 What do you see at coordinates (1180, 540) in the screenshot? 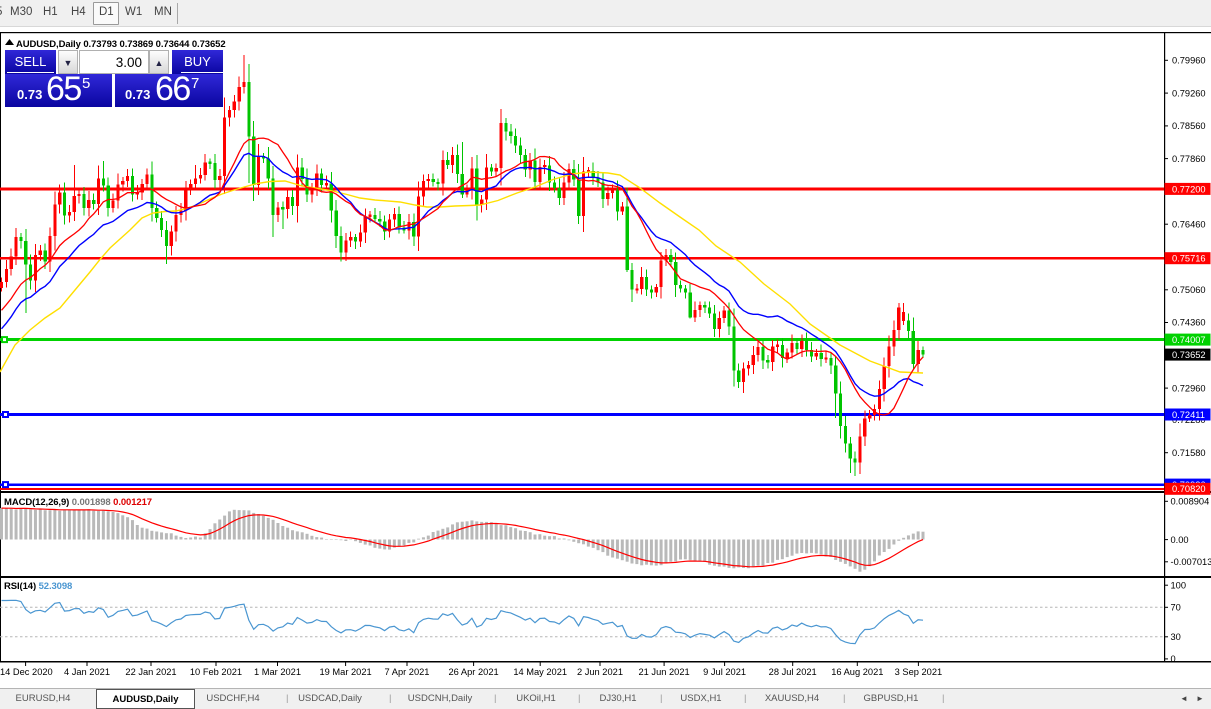
I see `svg-text: 0.00` at bounding box center [1180, 540].